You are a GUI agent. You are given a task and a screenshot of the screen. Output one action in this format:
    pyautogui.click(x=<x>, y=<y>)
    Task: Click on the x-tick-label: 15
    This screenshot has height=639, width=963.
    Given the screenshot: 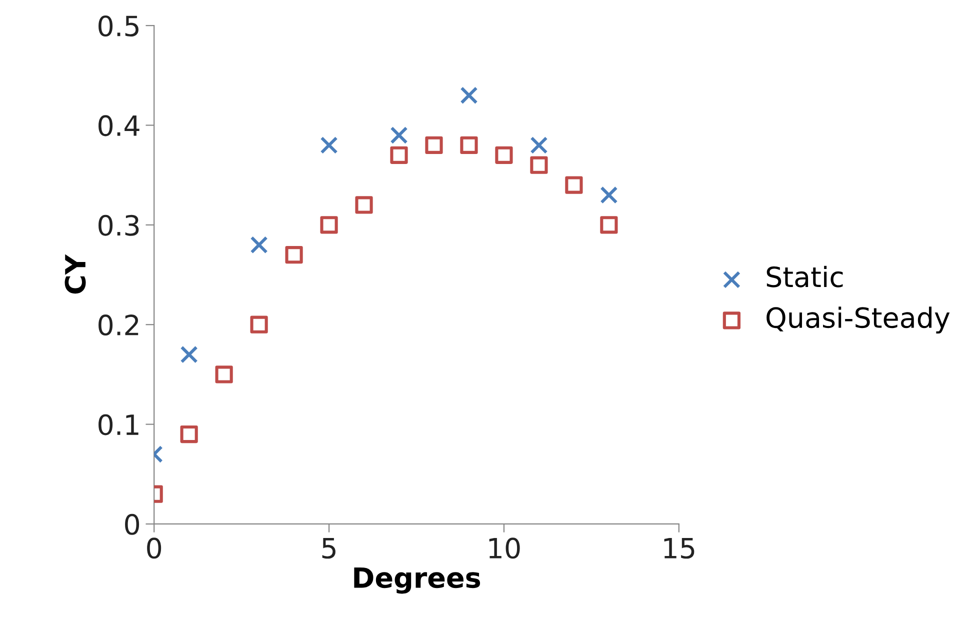 What is the action you would take?
    pyautogui.click(x=679, y=548)
    